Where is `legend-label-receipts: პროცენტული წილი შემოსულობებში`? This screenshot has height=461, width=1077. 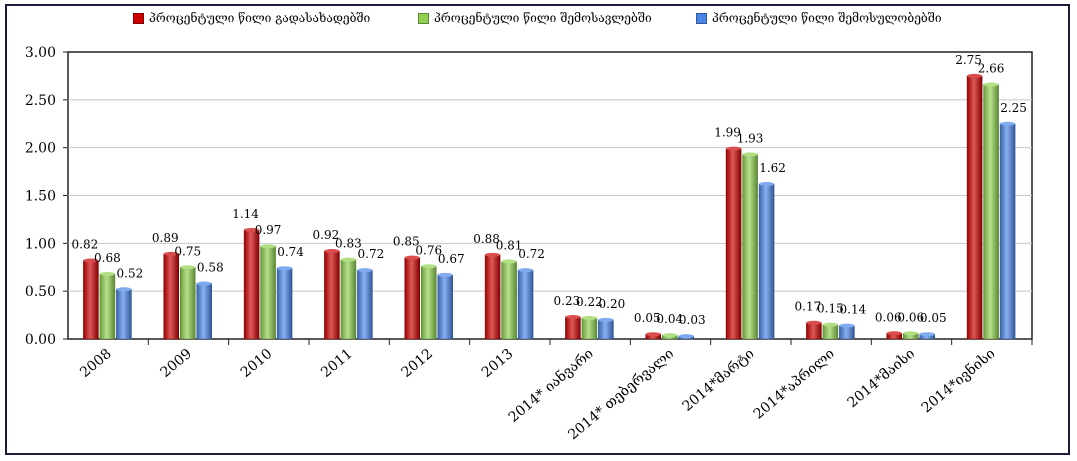 legend-label-receipts: პროცენტული წილი შემოსულობებში is located at coordinates (827, 18).